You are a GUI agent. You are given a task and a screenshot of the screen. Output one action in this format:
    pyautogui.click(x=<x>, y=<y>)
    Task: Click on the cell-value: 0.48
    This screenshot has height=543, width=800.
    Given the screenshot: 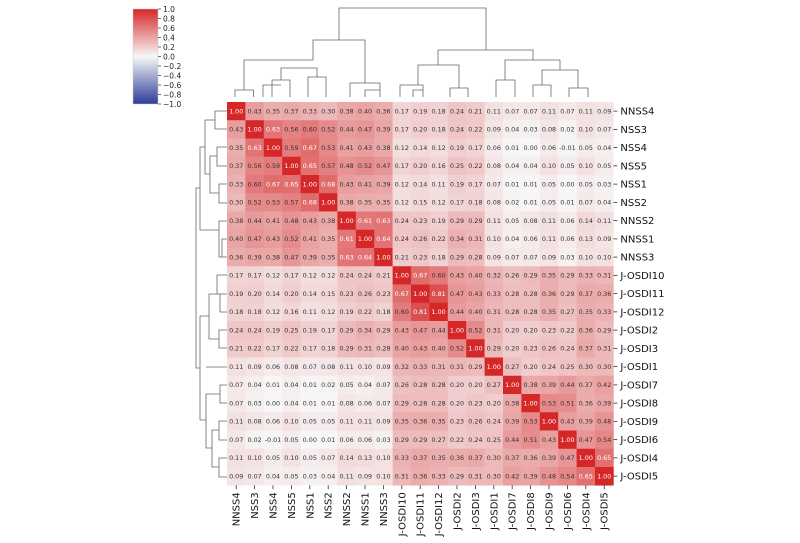 What is the action you would take?
    pyautogui.click(x=604, y=422)
    